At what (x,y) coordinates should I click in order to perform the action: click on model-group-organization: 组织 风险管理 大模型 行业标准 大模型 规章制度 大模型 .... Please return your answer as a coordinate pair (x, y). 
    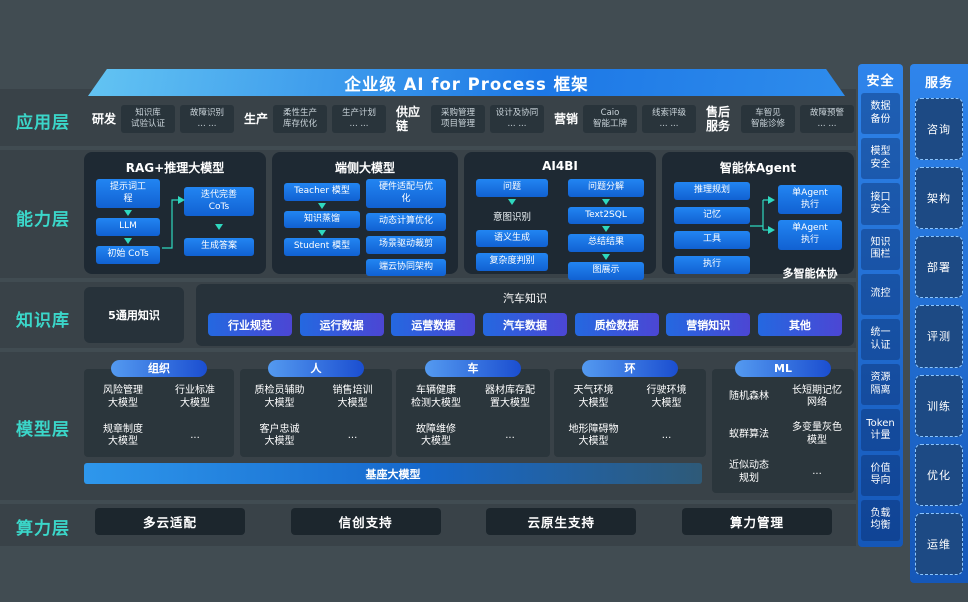
    Looking at the image, I should click on (159, 408).